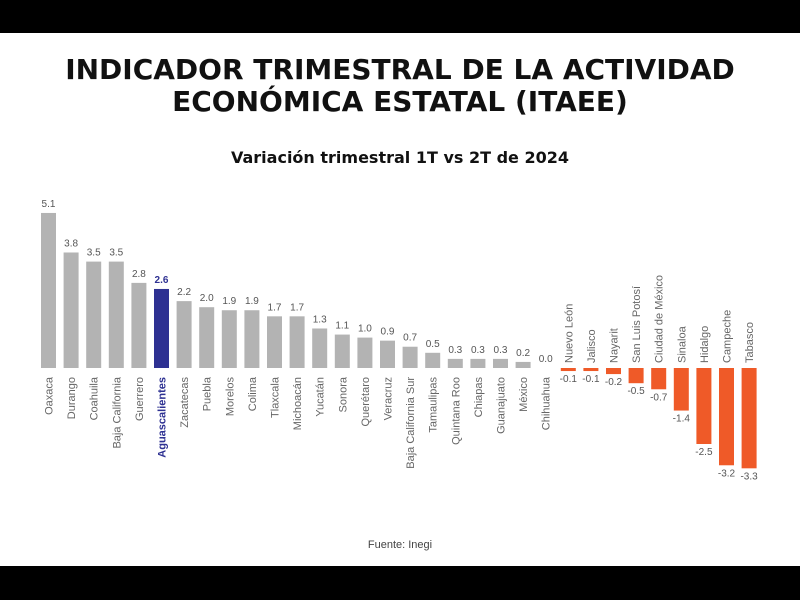  Describe the element at coordinates (275, 307) in the screenshot. I see `value-label-tlaxcala: 1.7` at that location.